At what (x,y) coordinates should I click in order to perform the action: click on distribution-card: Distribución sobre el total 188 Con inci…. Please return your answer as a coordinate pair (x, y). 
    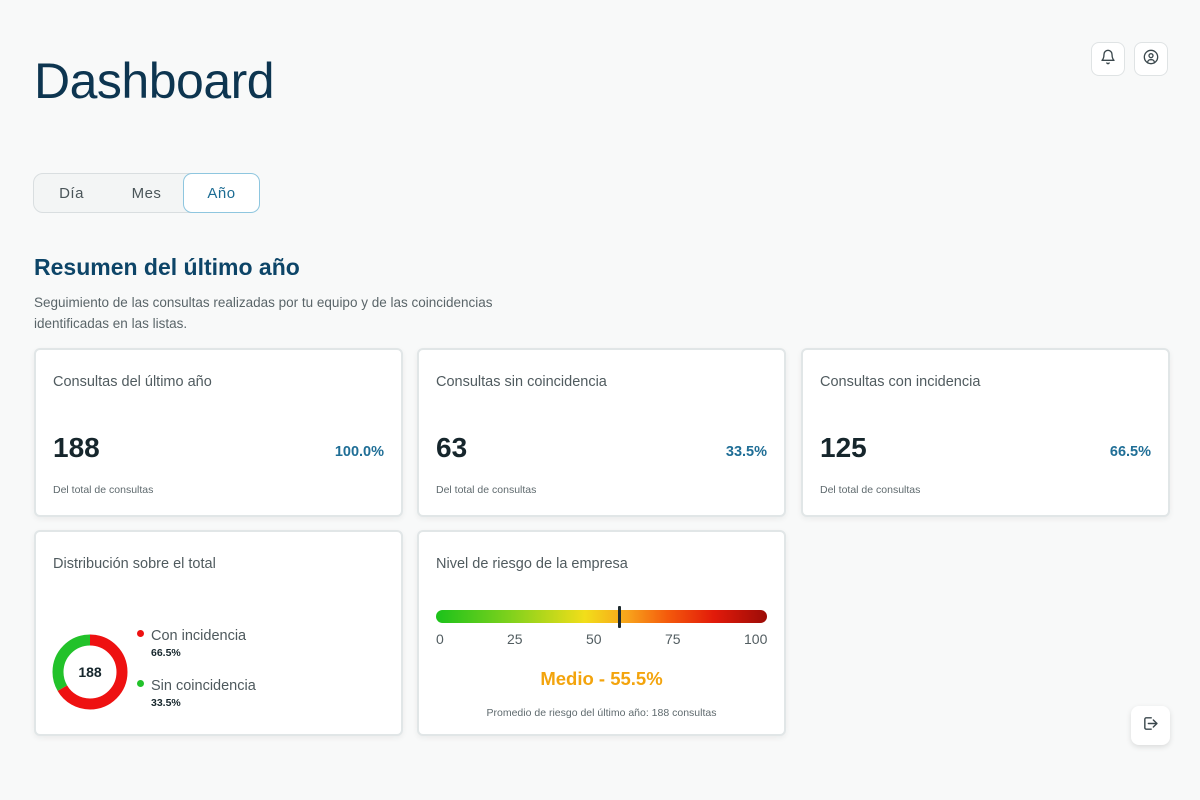
    Looking at the image, I should click on (218, 633).